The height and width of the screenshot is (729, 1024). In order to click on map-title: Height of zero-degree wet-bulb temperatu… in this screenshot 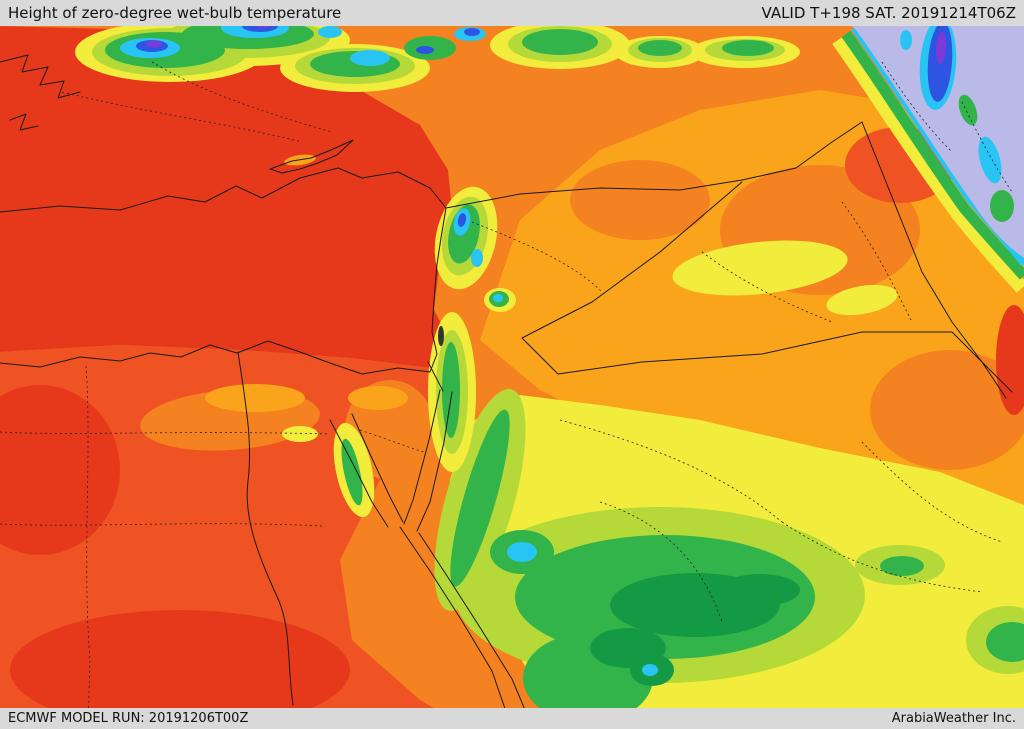, I will do `click(175, 13)`.